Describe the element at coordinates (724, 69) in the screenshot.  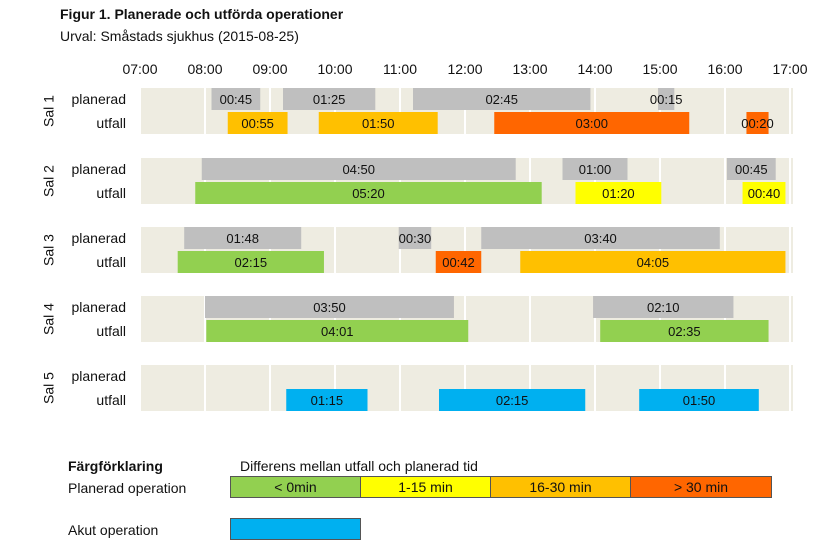
I see `x-tick-label: 16:00` at that location.